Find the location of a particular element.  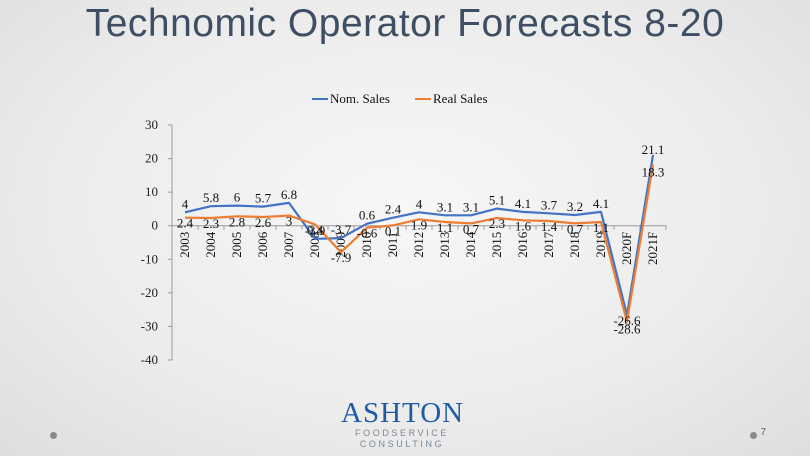

x-tick-label: 2018 is located at coordinates (574, 245).